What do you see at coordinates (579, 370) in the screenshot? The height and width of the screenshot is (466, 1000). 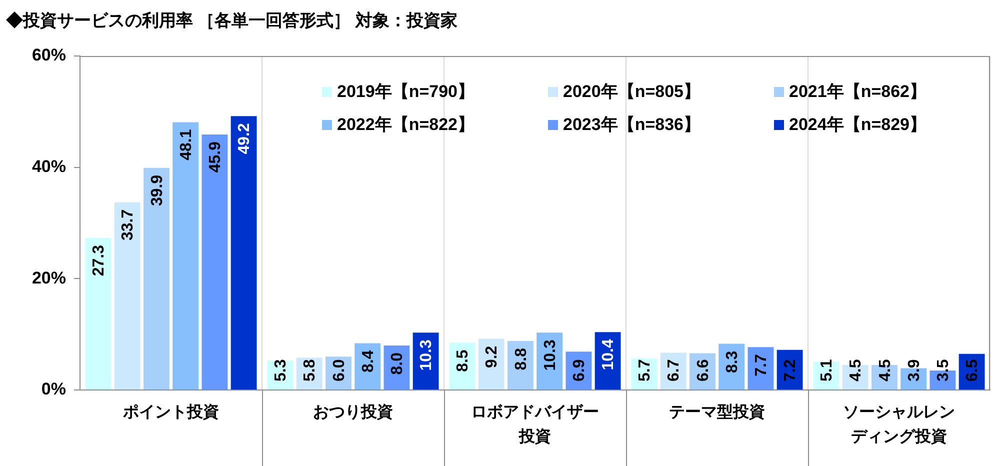 I see `data-label: 6.9` at bounding box center [579, 370].